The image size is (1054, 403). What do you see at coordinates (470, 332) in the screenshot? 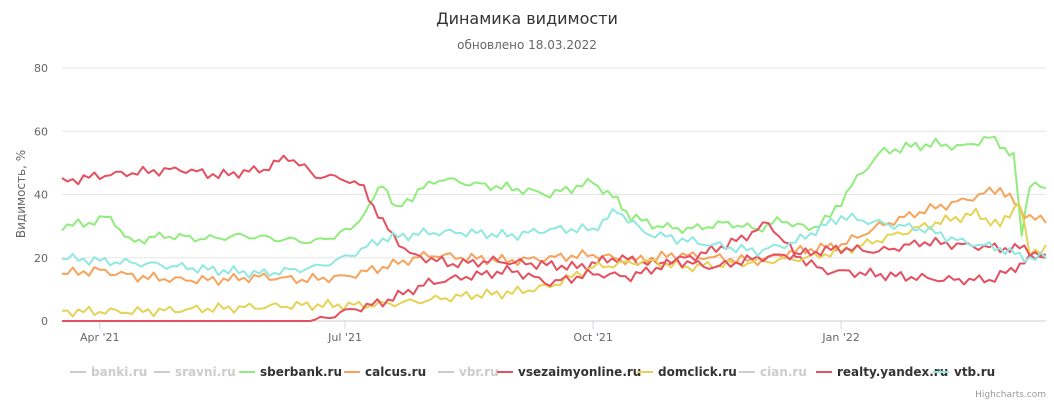
I see `x-axis-ticks: Apr '21 Jul '21 Oct '21 Jan '22` at bounding box center [470, 332].